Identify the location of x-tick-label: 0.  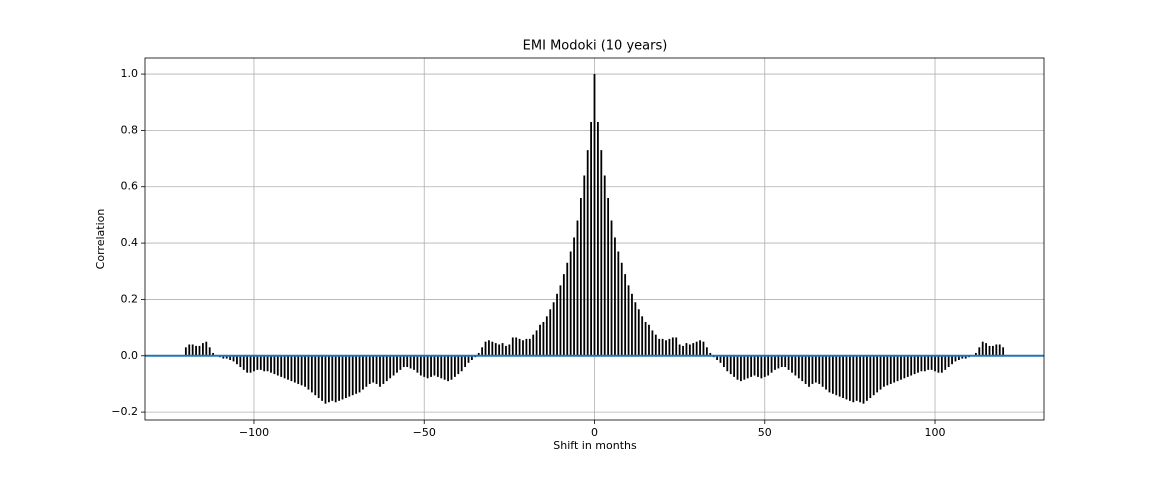
(594, 432).